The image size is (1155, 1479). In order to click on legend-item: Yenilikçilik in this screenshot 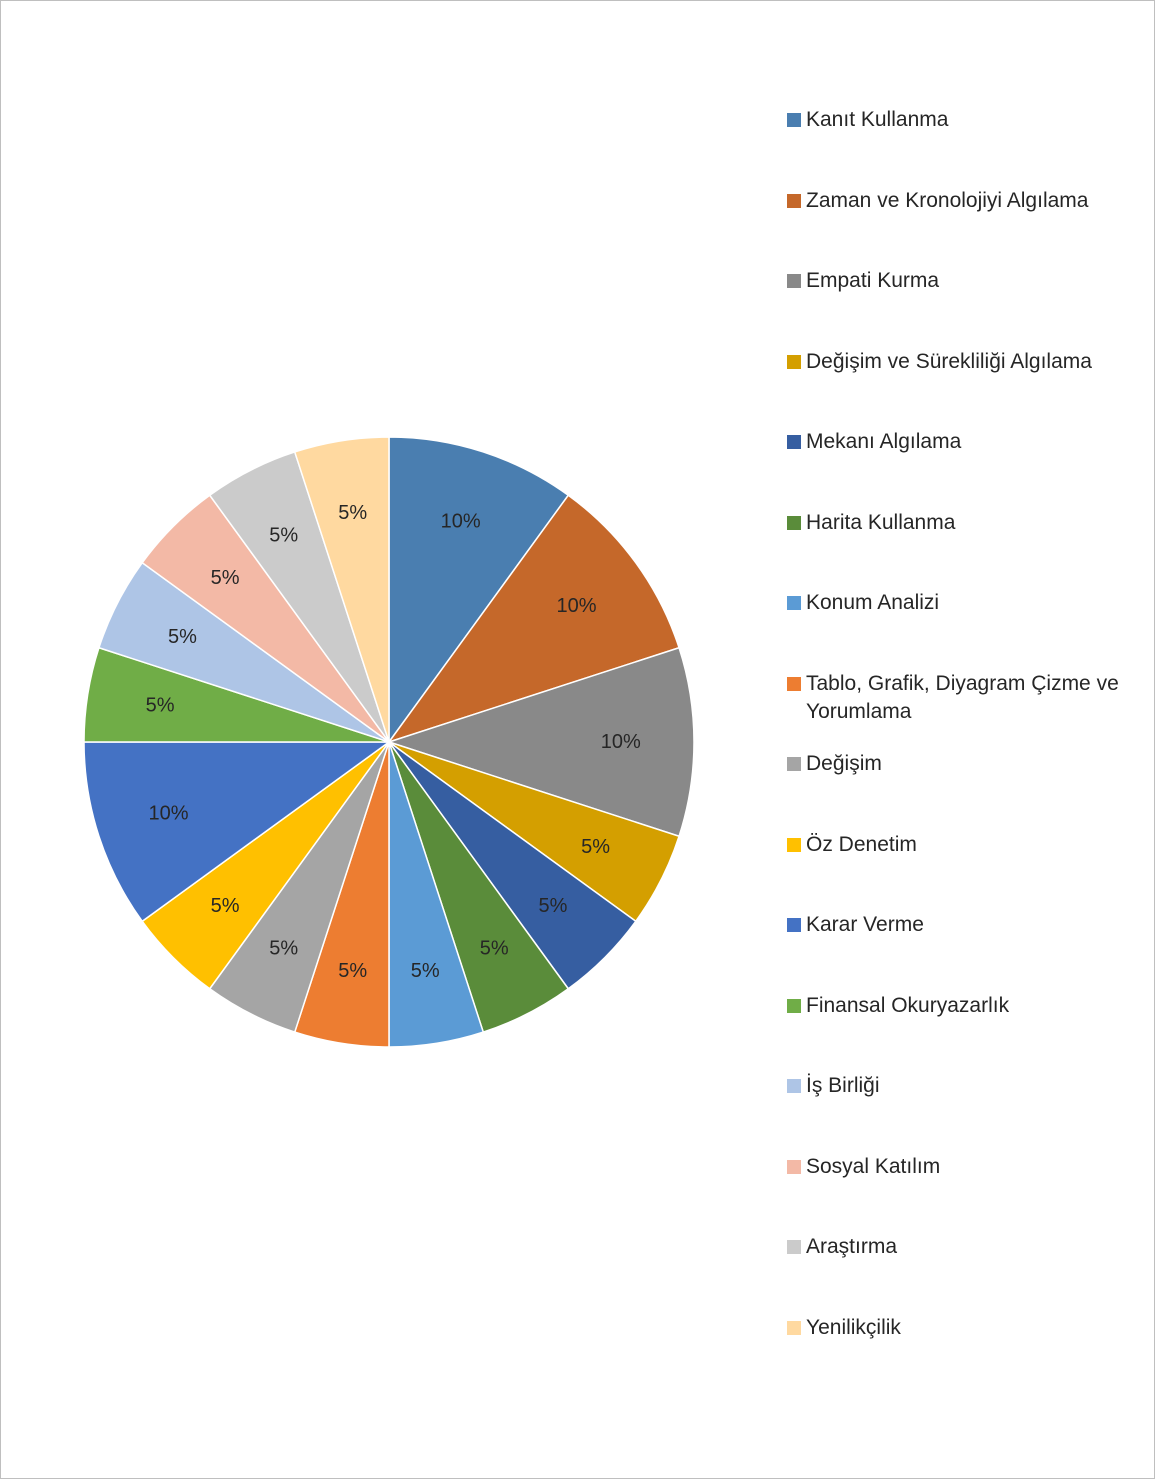, I will do `click(966, 1328)`.